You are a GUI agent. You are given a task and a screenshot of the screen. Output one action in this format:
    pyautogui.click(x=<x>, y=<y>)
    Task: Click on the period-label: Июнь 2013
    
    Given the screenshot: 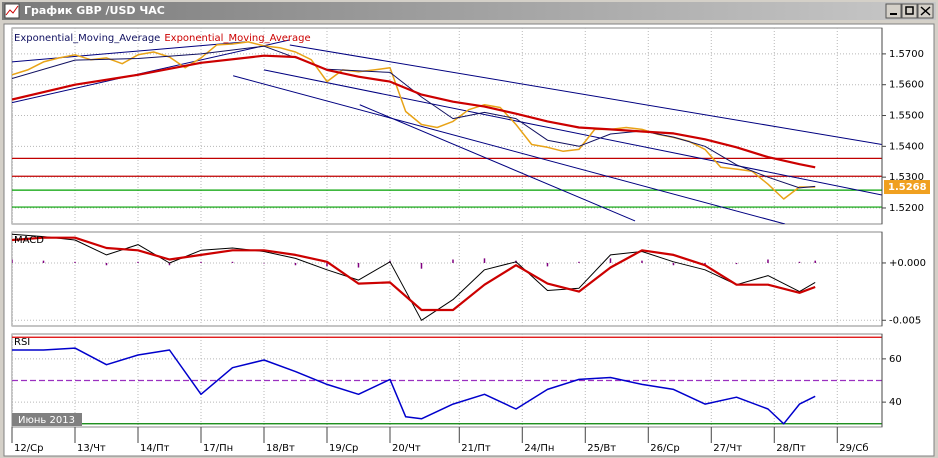 What is the action you would take?
    pyautogui.click(x=46, y=420)
    